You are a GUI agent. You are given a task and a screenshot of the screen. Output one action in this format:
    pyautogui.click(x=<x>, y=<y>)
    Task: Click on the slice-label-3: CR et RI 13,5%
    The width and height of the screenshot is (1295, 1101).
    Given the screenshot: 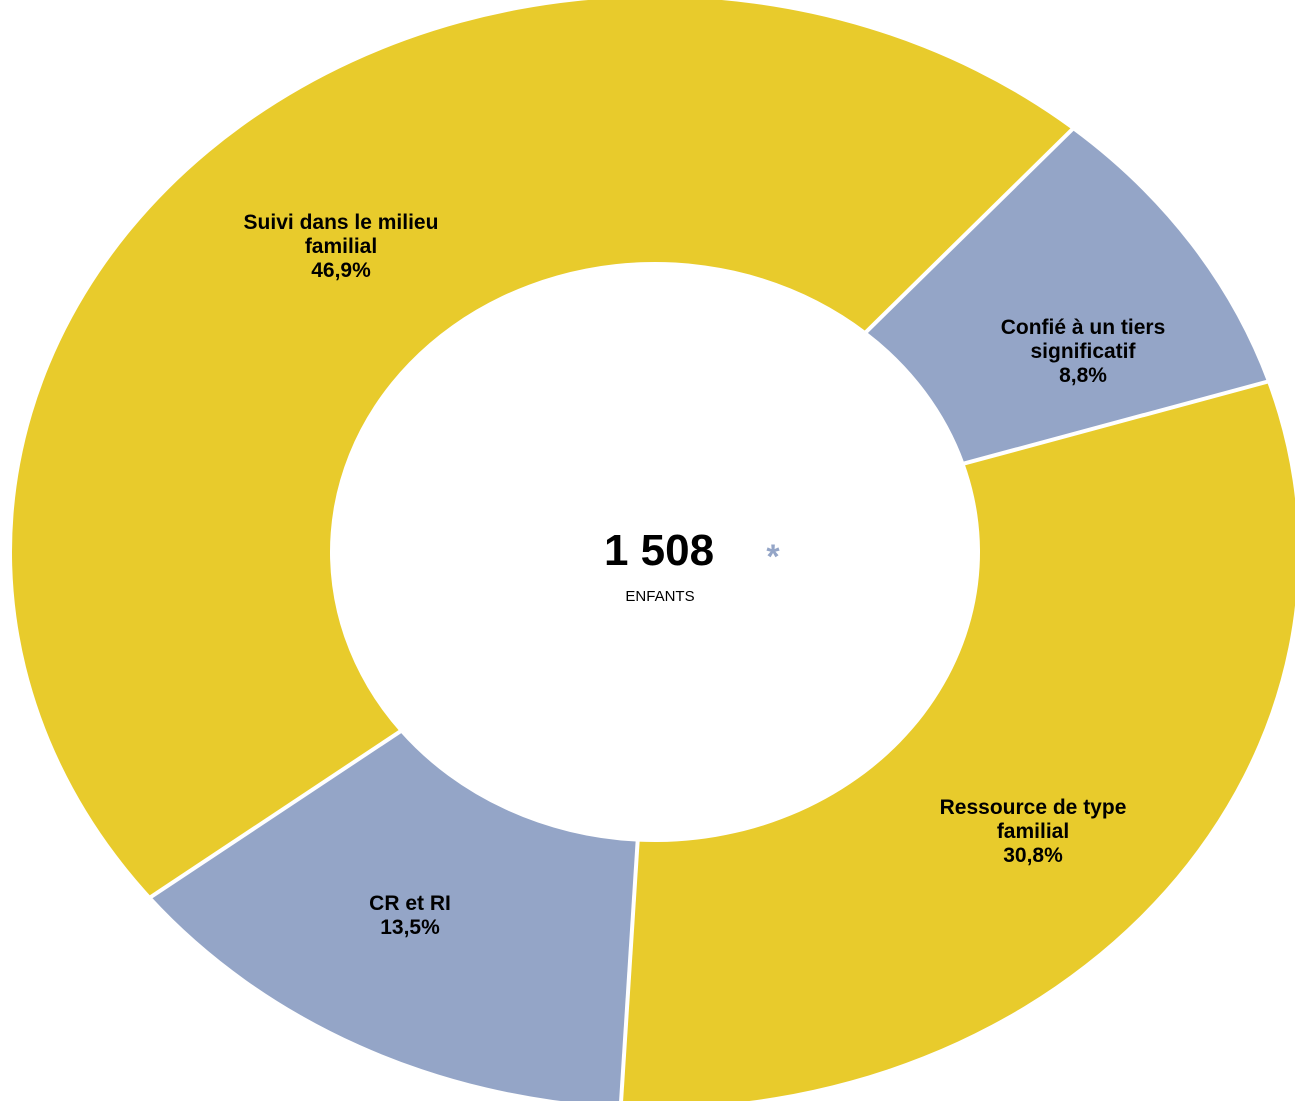 What is the action you would take?
    pyautogui.click(x=410, y=915)
    